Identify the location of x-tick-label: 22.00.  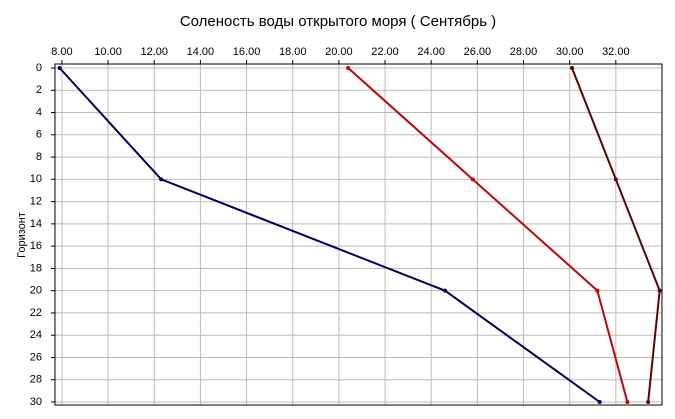
(385, 52).